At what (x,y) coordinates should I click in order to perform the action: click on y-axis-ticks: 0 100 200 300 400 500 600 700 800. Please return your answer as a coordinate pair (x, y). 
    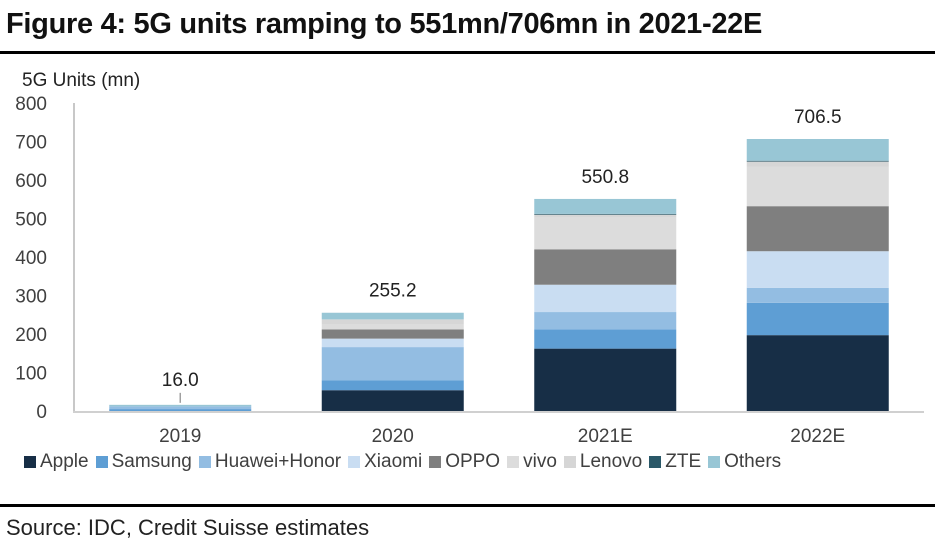
    Looking at the image, I should click on (31, 258).